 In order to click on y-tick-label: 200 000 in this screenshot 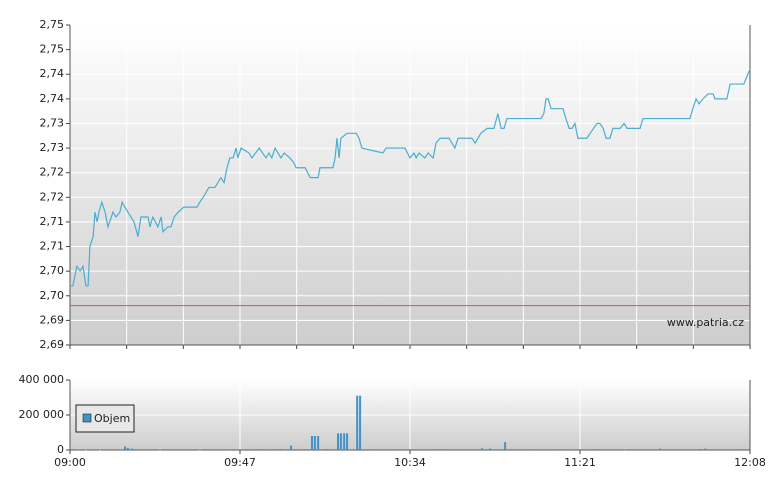, I will do `click(42, 414)`.